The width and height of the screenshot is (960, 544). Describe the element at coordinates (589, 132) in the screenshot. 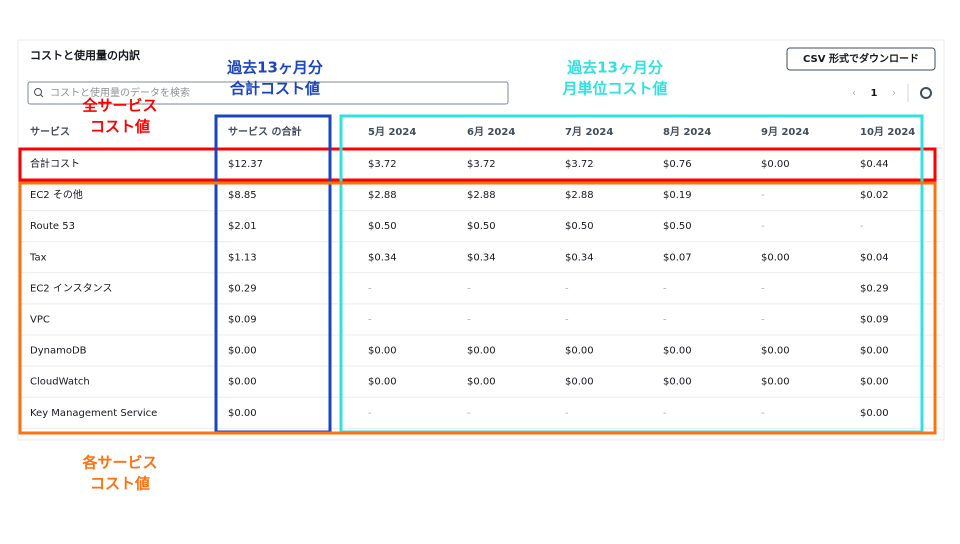

I see `column-header: 7月 2024` at that location.